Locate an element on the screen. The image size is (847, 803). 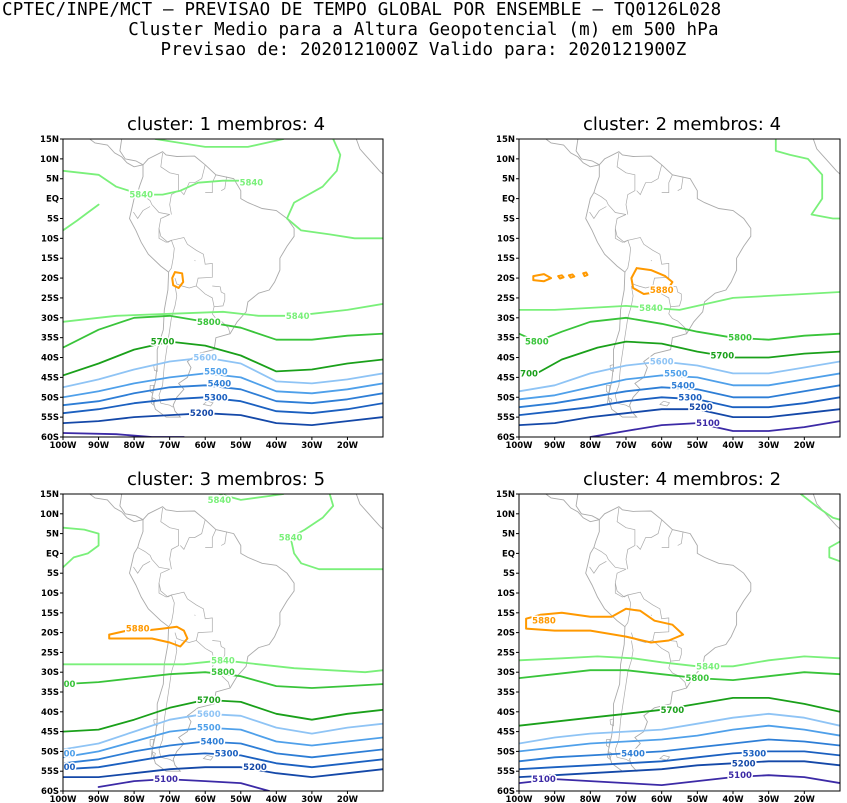
y-tick-label: 35S is located at coordinates (50, 339).